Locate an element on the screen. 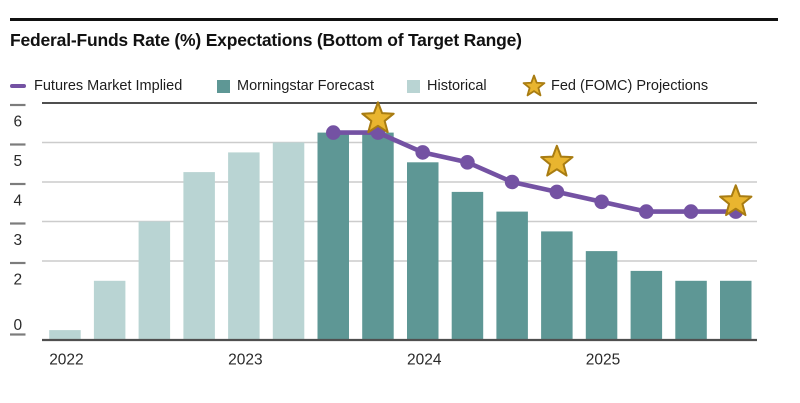 The width and height of the screenshot is (800, 403). legend-label: Historical is located at coordinates (457, 86).